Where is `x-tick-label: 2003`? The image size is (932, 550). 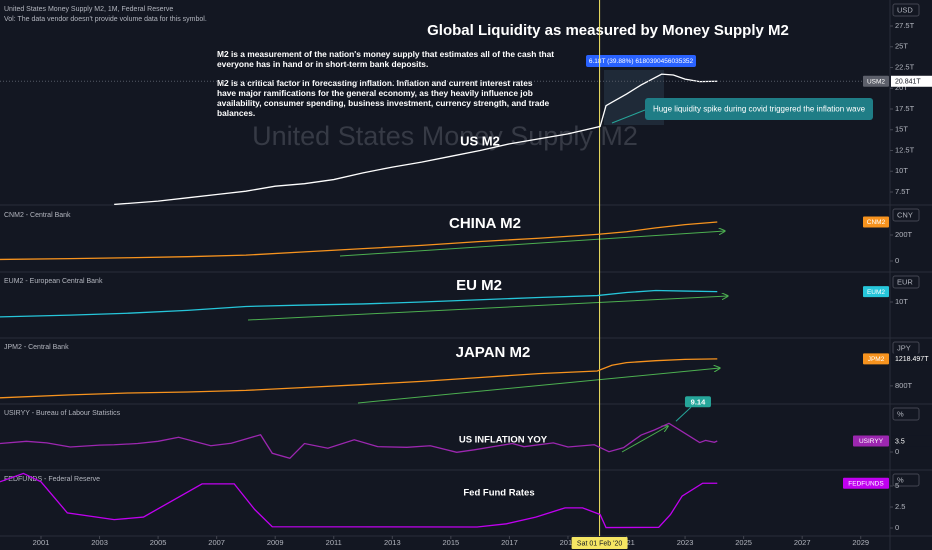 x-tick-label: 2003 is located at coordinates (99, 542).